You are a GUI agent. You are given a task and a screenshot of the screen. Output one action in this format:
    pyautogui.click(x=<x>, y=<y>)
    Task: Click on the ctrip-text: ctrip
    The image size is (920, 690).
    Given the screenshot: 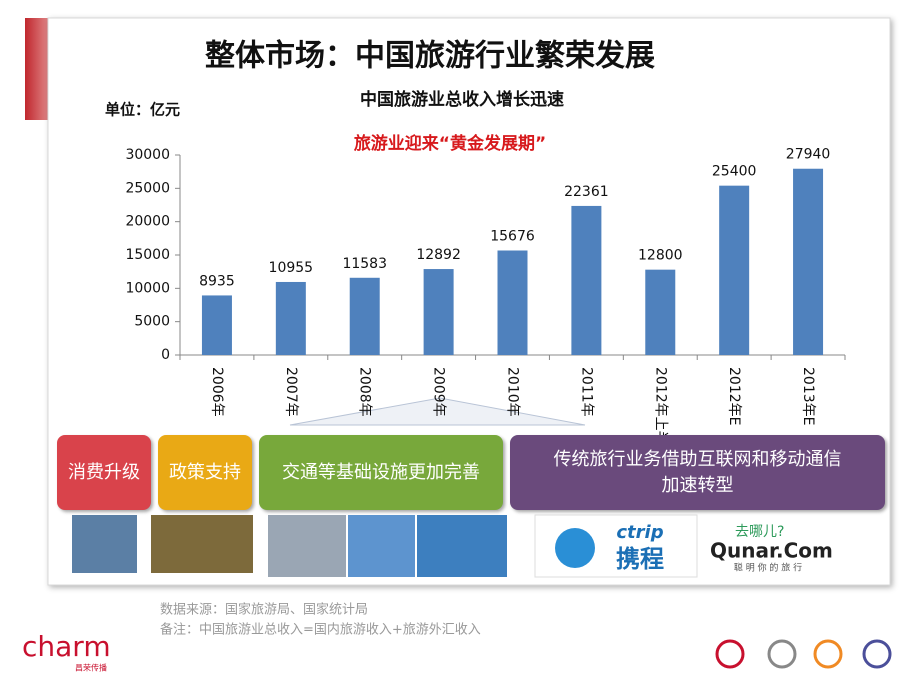 What is the action you would take?
    pyautogui.click(x=639, y=532)
    